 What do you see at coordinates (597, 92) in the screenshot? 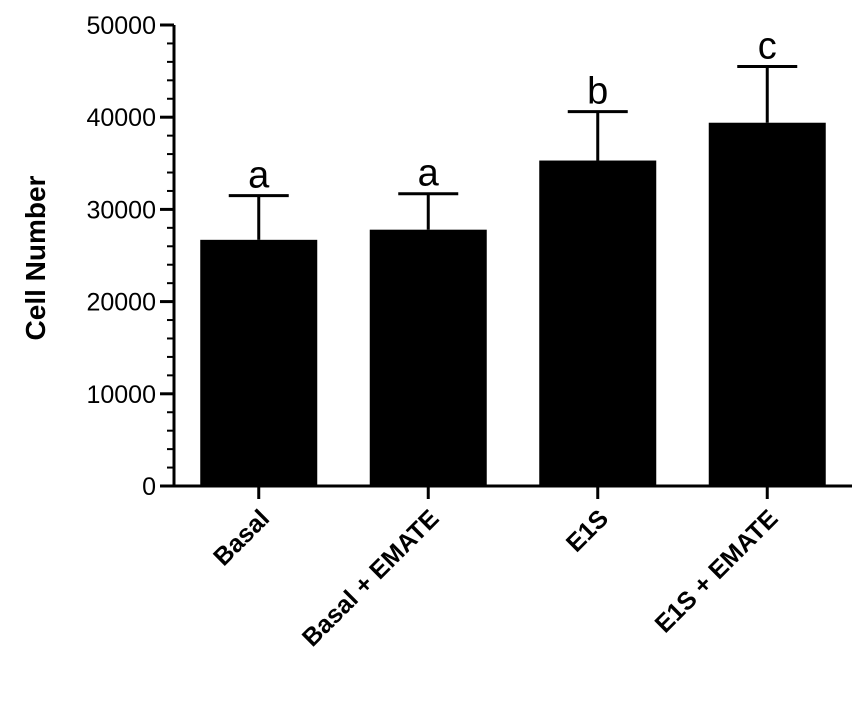
I see `significance-label: b` at bounding box center [597, 92].